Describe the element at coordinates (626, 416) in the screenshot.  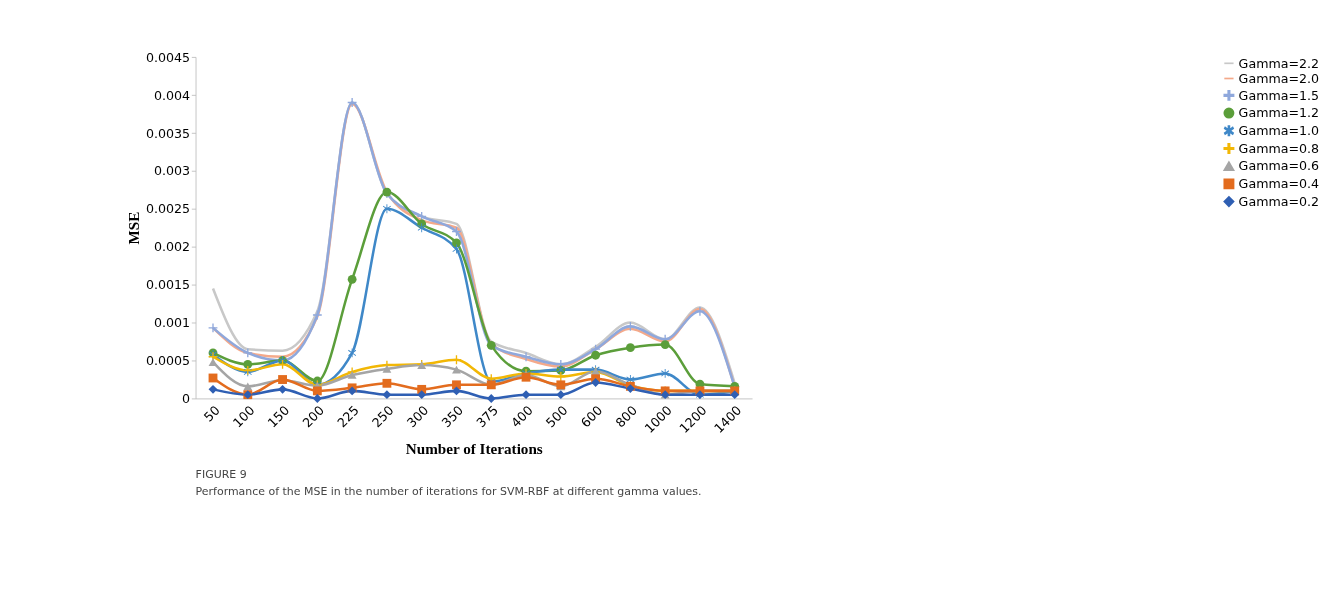
I see `x-tick-label: 800` at that location.